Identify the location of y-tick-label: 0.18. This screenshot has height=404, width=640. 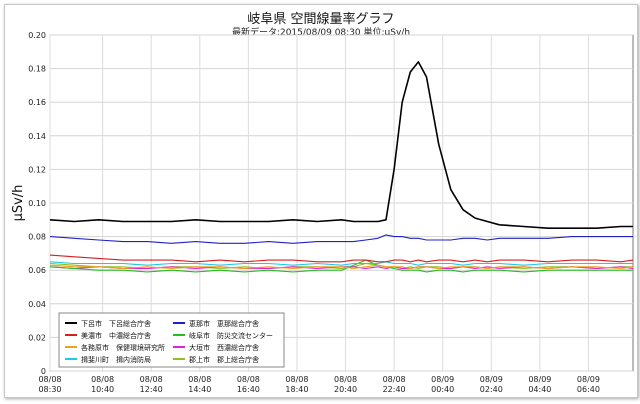
(37, 69).